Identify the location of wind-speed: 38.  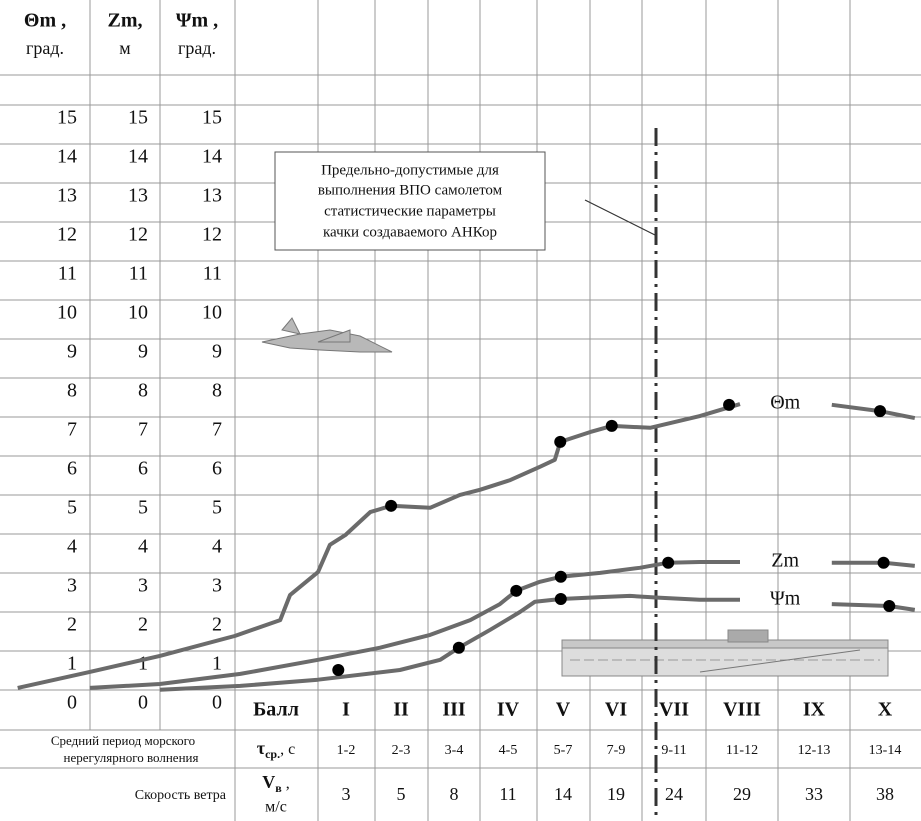
(885, 794).